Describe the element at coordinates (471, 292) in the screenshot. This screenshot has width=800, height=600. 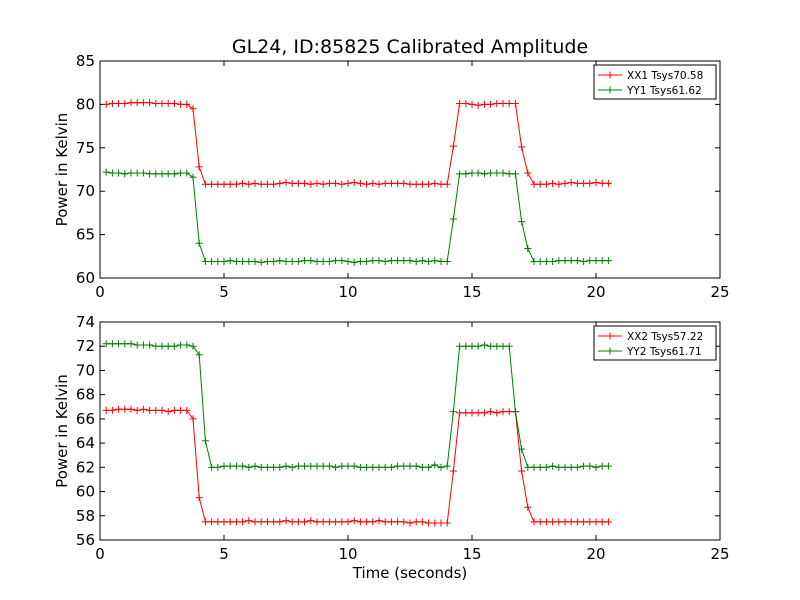
I see `x-tick-label: 15` at that location.